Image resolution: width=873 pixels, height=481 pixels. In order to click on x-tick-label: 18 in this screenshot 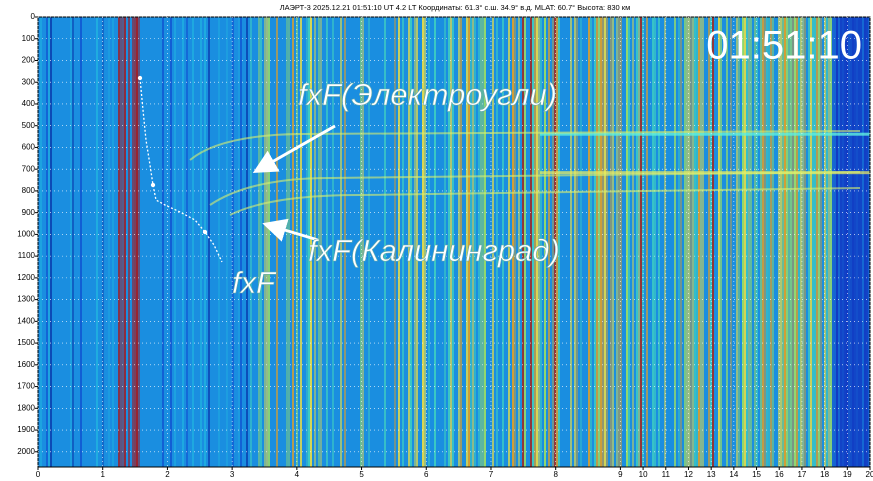, I will do `click(824, 474)`.